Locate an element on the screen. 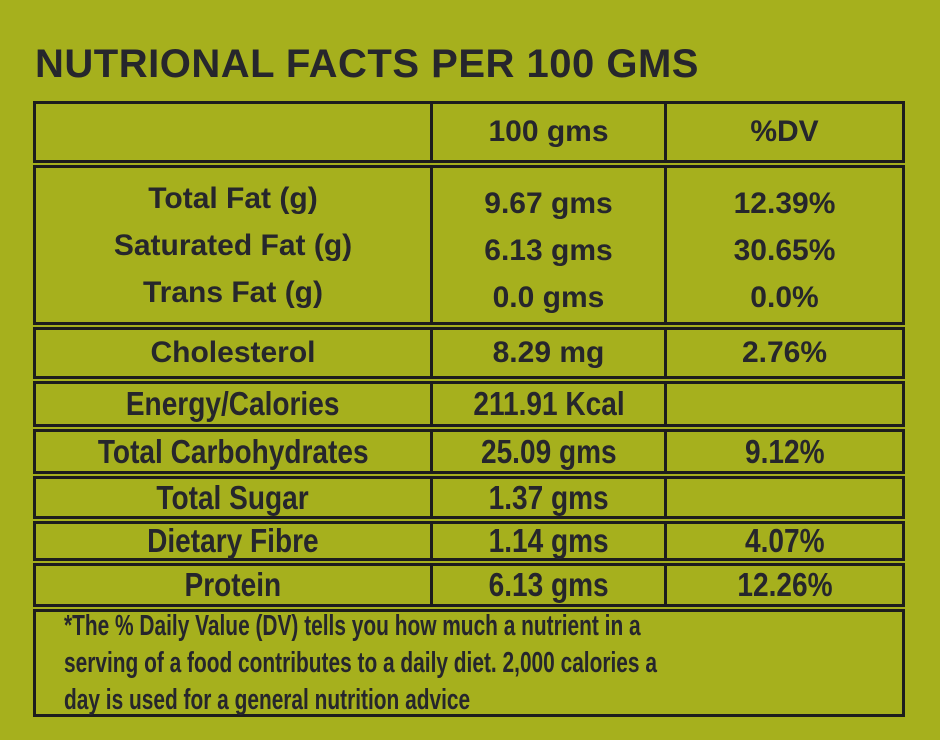  row-name: Cholesterol is located at coordinates (233, 352).